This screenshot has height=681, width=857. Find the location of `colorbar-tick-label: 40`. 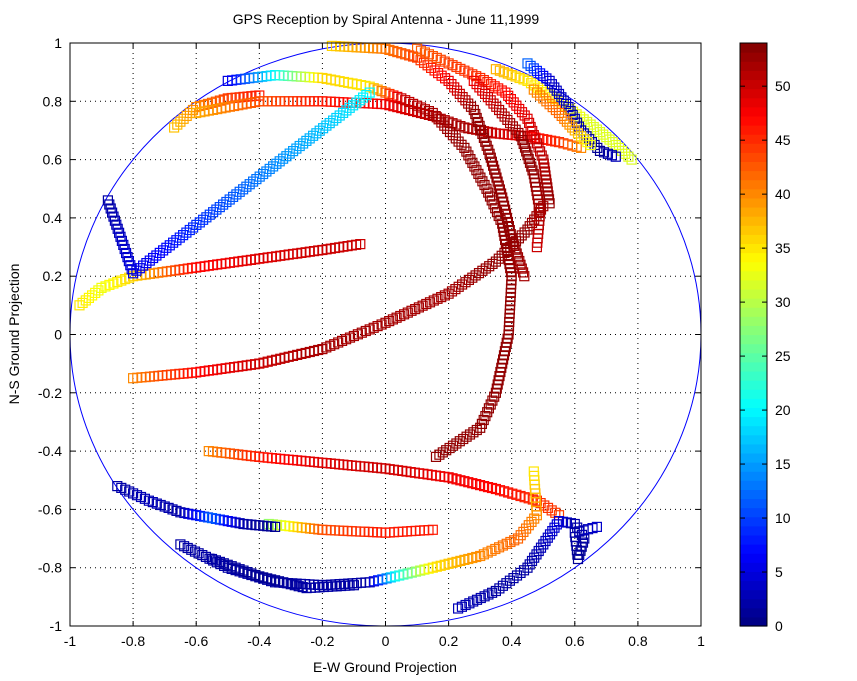

colorbar-tick-label: 40 is located at coordinates (783, 194).